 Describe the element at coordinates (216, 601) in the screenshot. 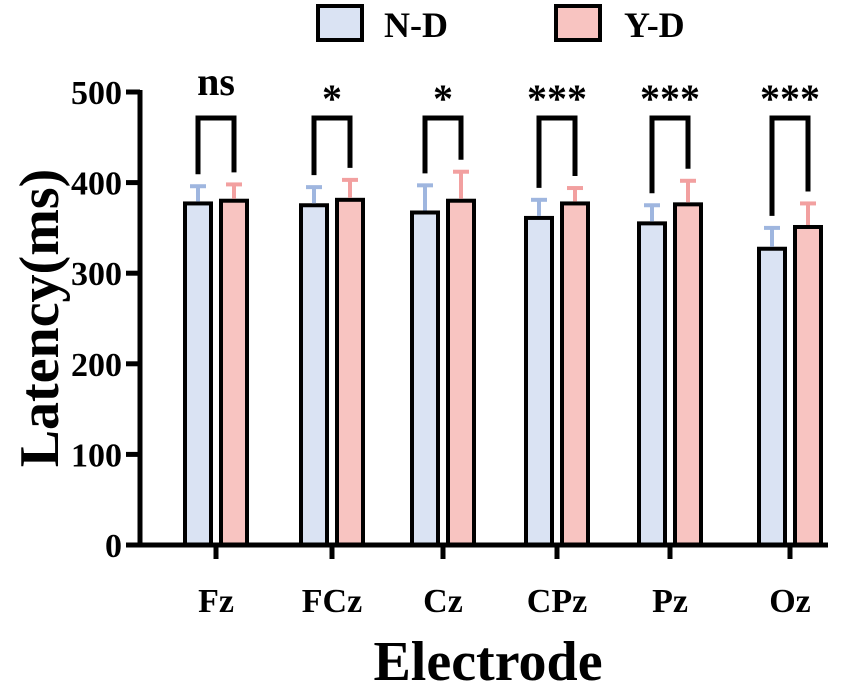

I see `x-tick-label: Fz` at that location.